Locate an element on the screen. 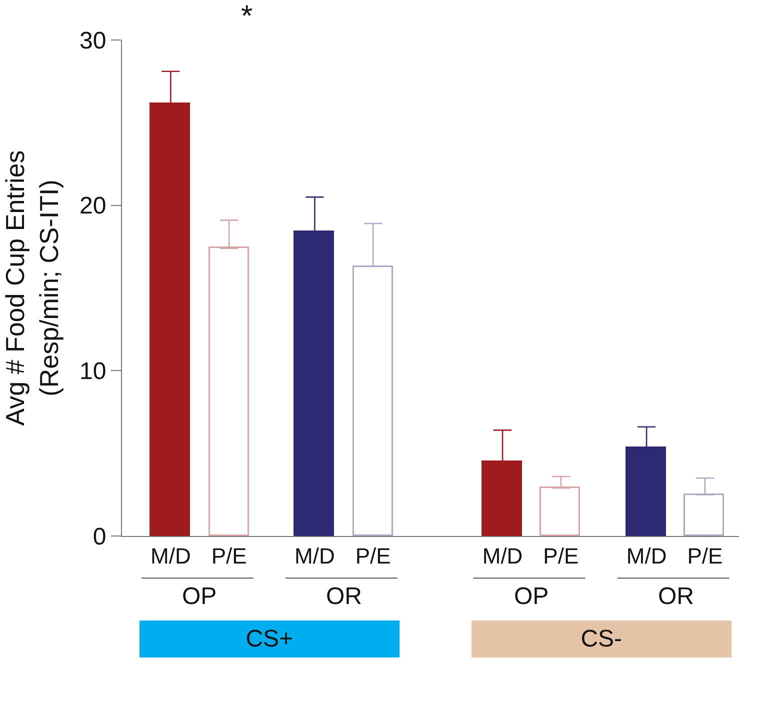  text: CS- is located at coordinates (601, 639).